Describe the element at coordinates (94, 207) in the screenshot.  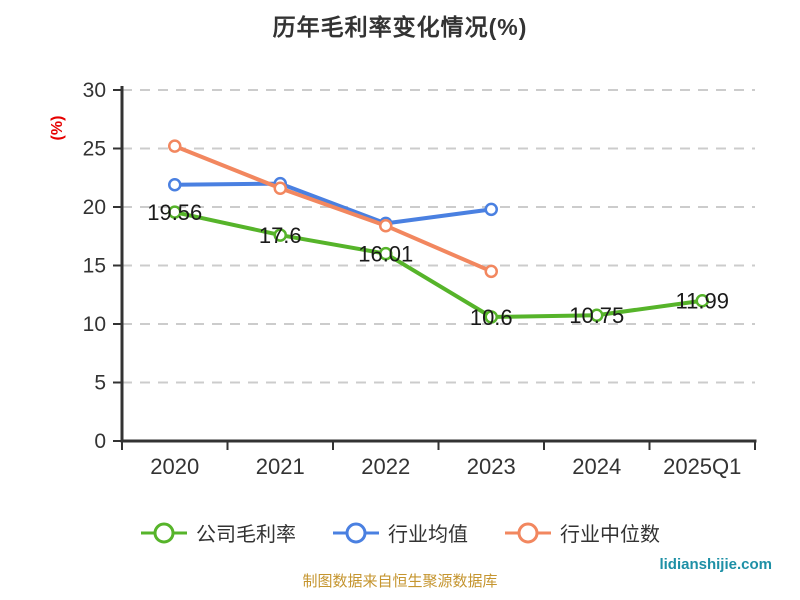
I see `svg-text: 20` at that location.